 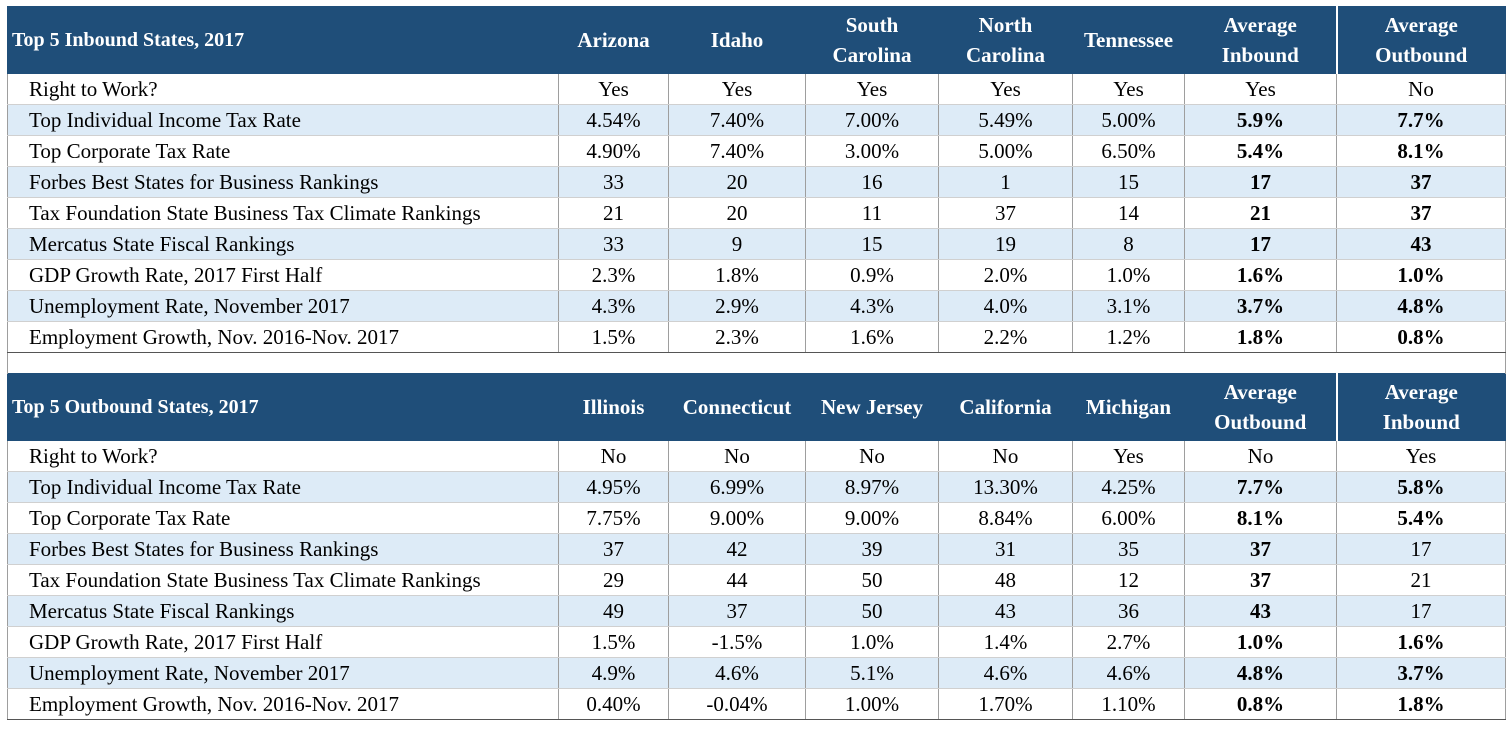 What do you see at coordinates (283, 487) in the screenshot?
I see `row-label: Top Individual Income Tax Rate` at bounding box center [283, 487].